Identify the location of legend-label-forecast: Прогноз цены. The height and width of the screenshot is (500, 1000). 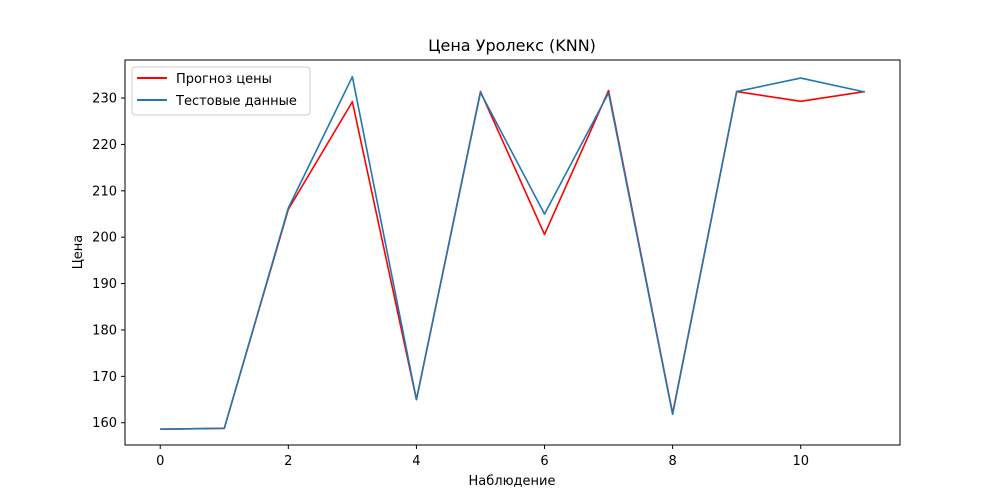
(224, 79).